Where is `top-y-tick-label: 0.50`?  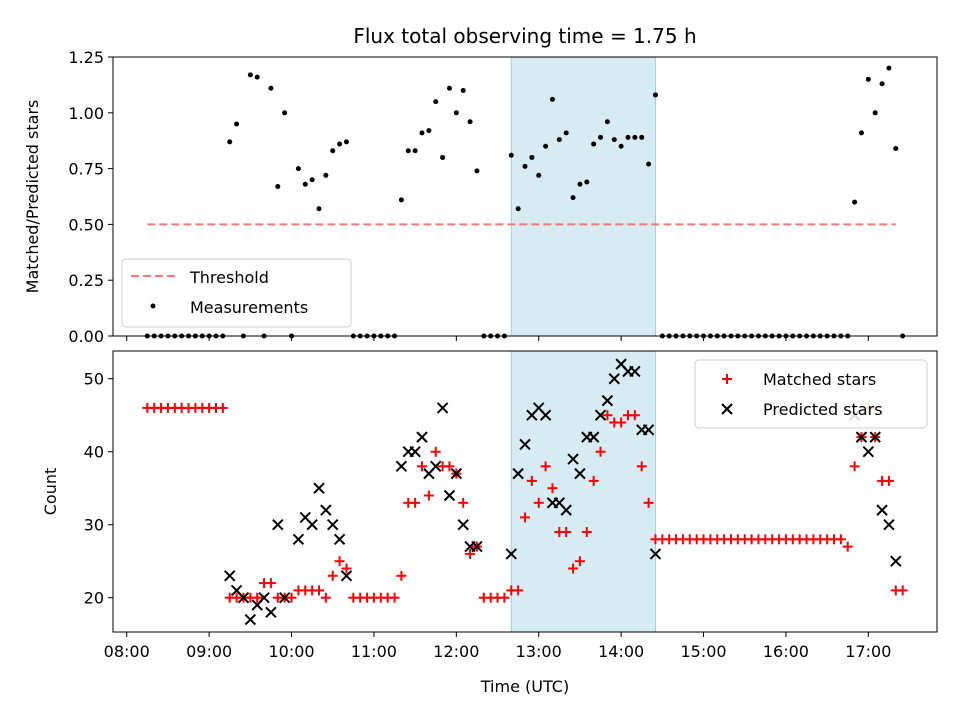
top-y-tick-label: 0.50 is located at coordinates (86, 224).